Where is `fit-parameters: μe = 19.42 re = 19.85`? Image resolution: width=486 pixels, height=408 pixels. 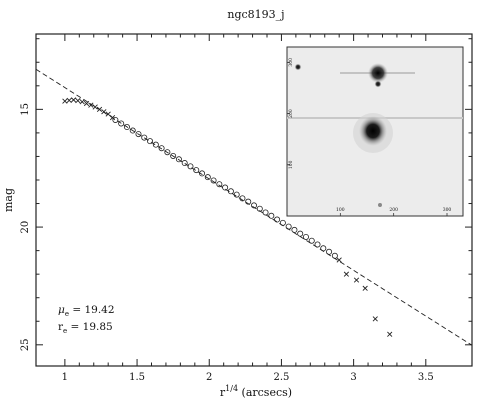 fit-parameters: μe = 19.42 re = 19.85 is located at coordinates (86, 319).